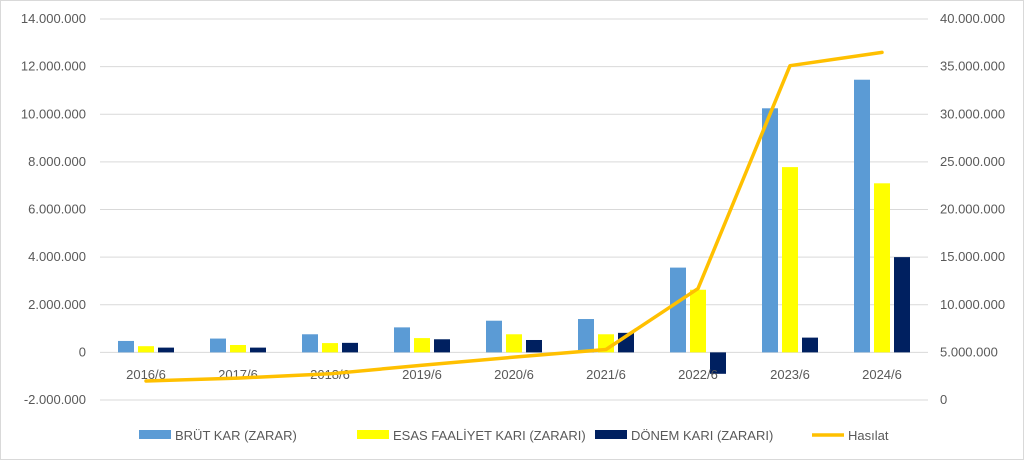  What do you see at coordinates (82, 351) in the screenshot?
I see `y-left-tick-label: 0` at bounding box center [82, 351].